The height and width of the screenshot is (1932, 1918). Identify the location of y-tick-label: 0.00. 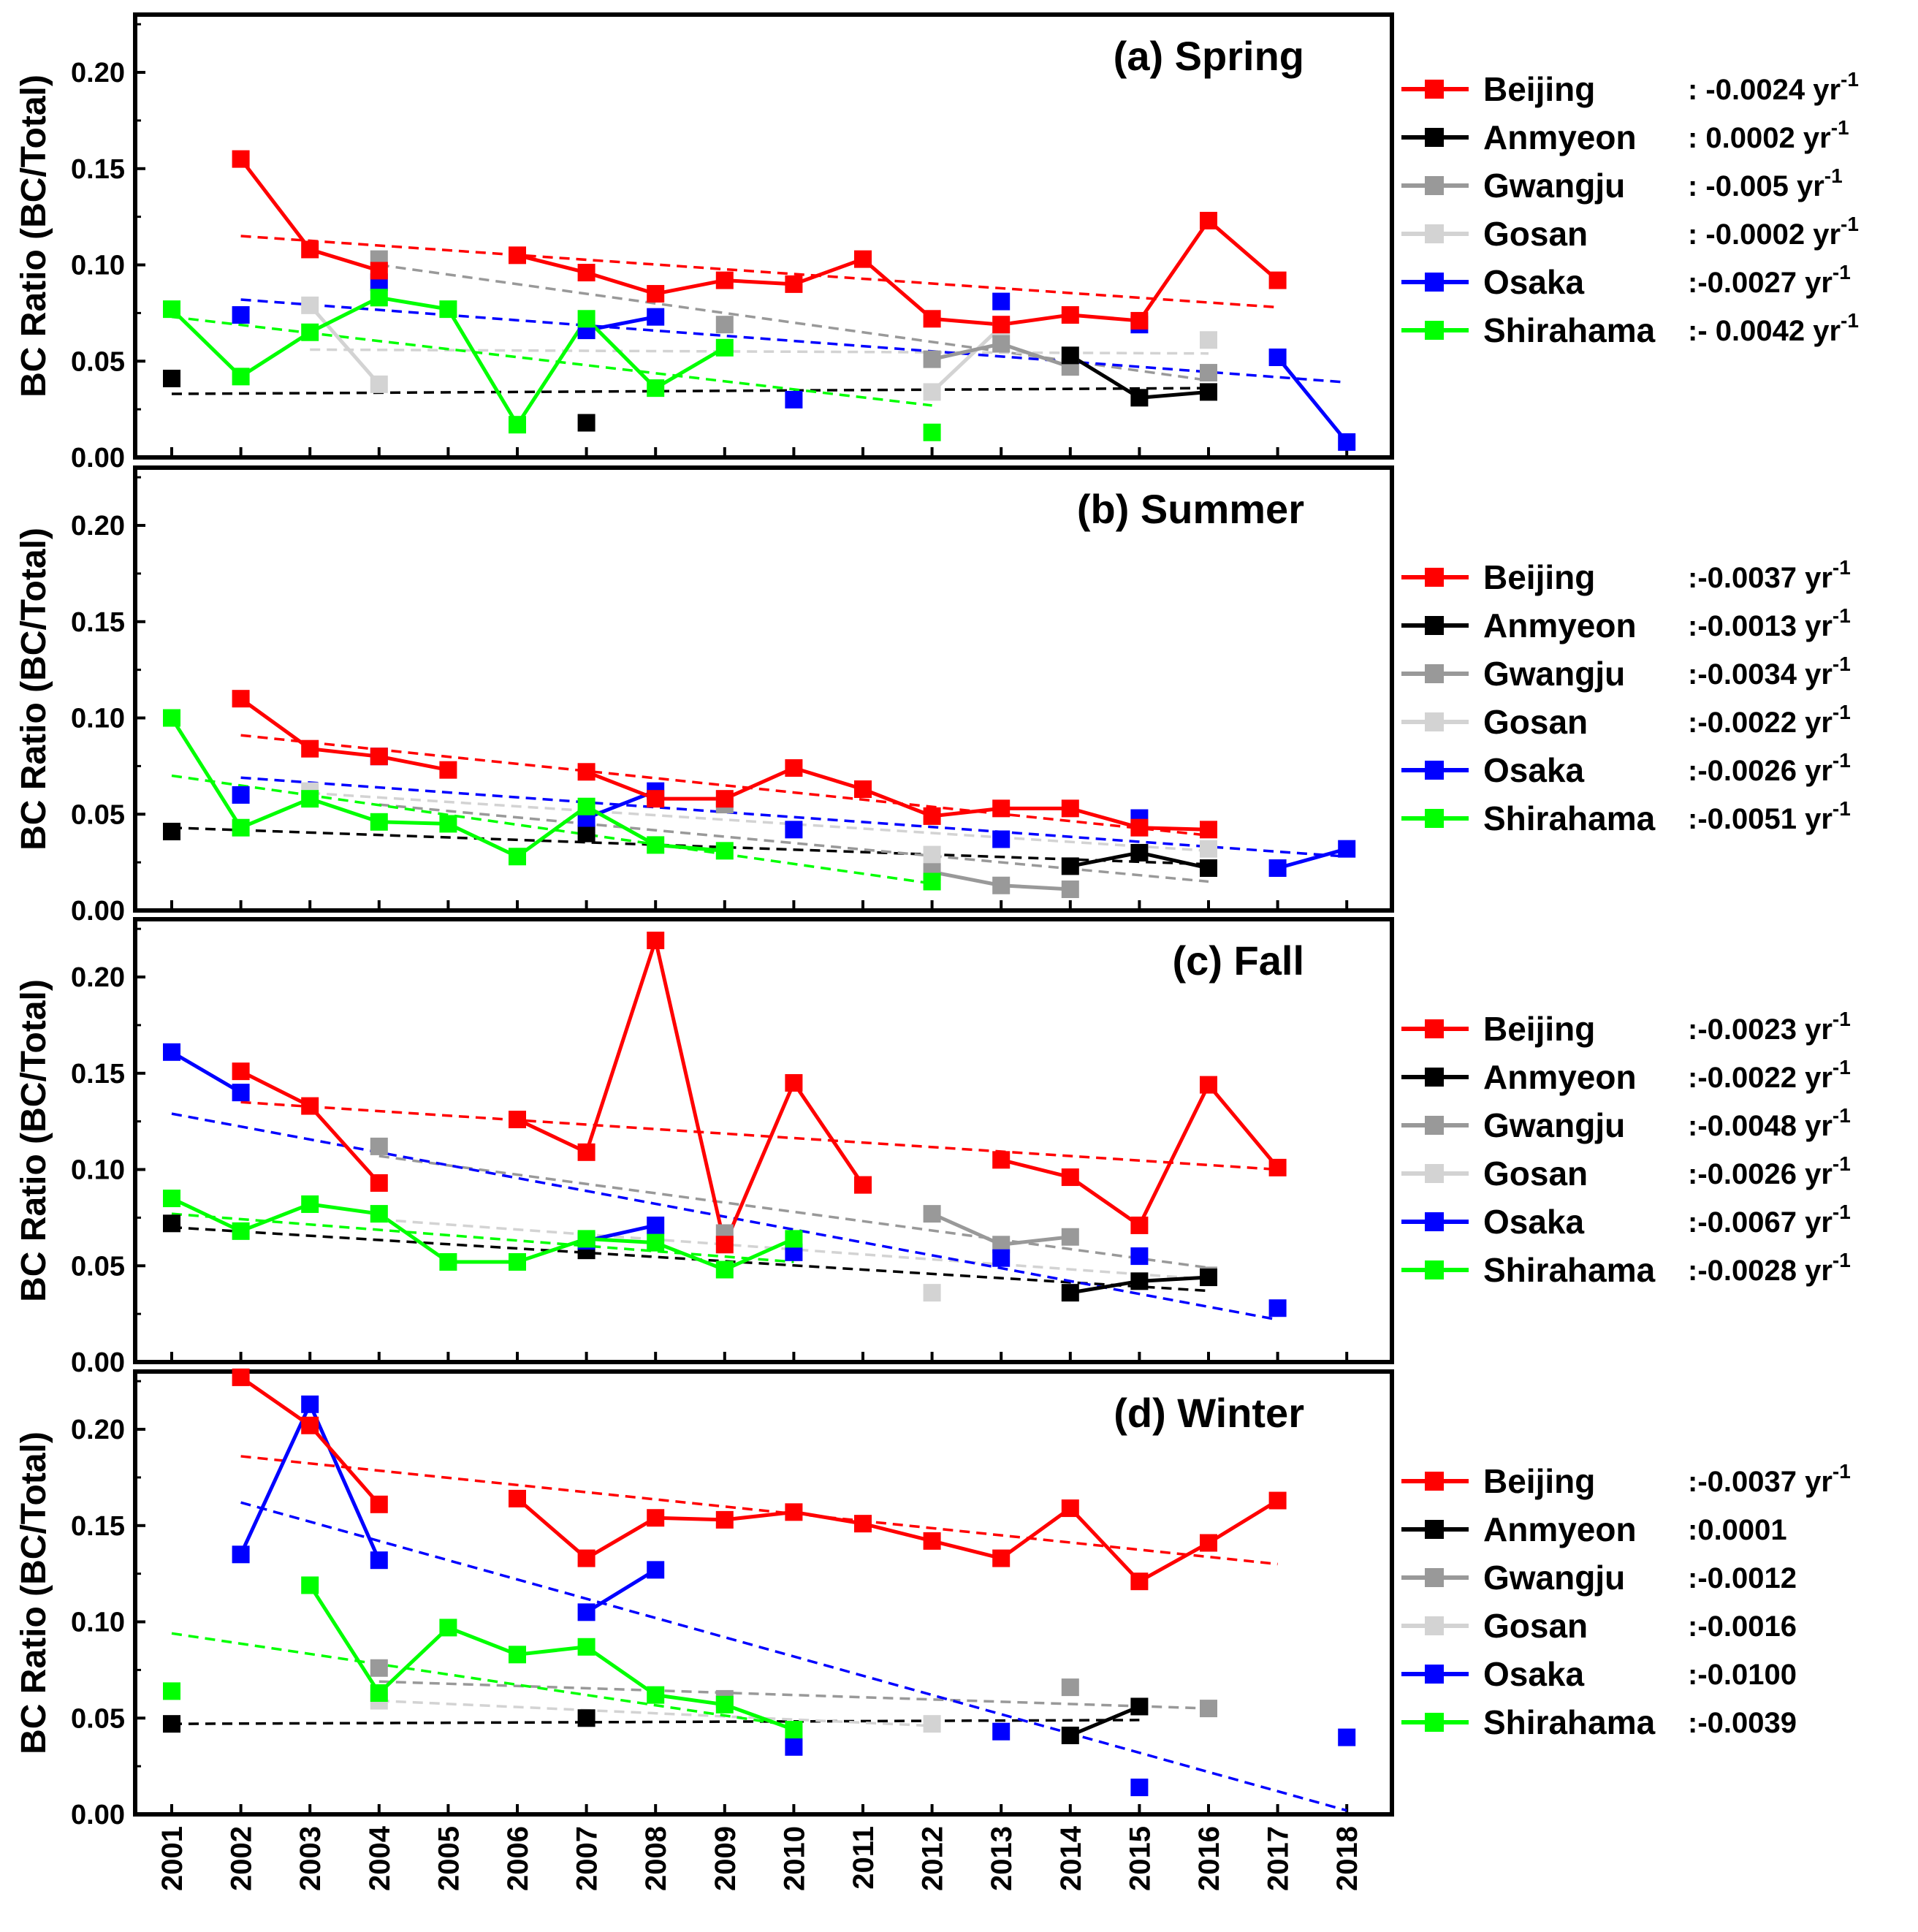
(98, 458).